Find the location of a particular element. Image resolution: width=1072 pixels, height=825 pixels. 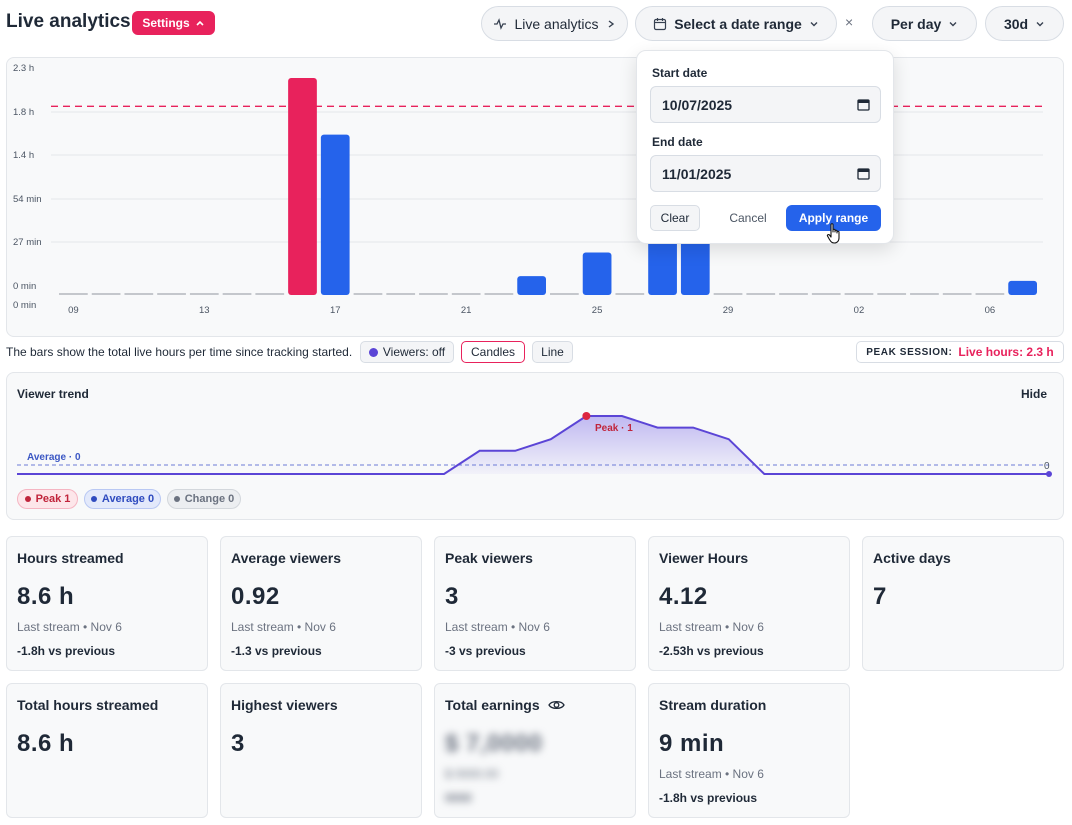

stat-title: Active days is located at coordinates (912, 558).